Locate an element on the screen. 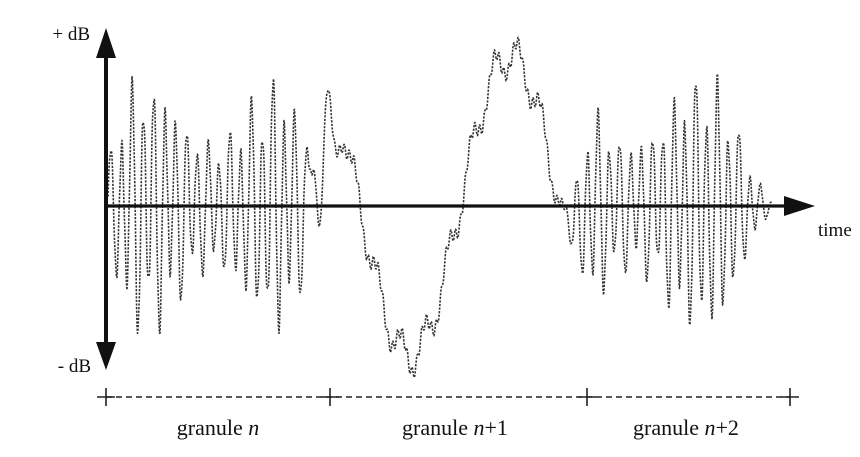 The height and width of the screenshot is (457, 860). x-axis-right-arrow-icon is located at coordinates (799, 206).